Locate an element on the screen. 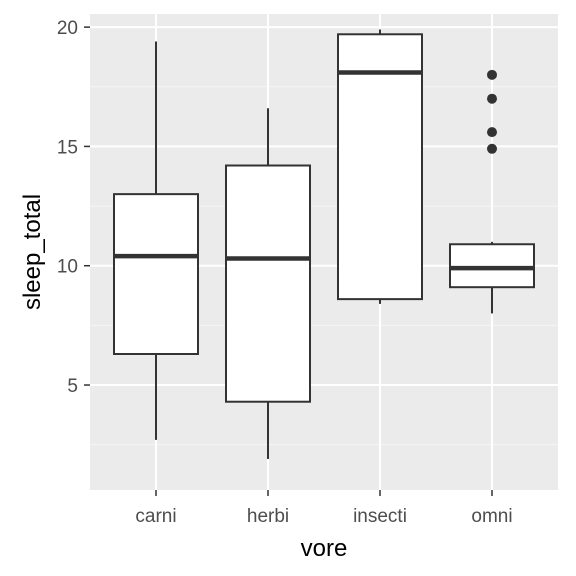 Image resolution: width=576 pixels, height=576 pixels. y-tick-label: 15 is located at coordinates (67, 147).